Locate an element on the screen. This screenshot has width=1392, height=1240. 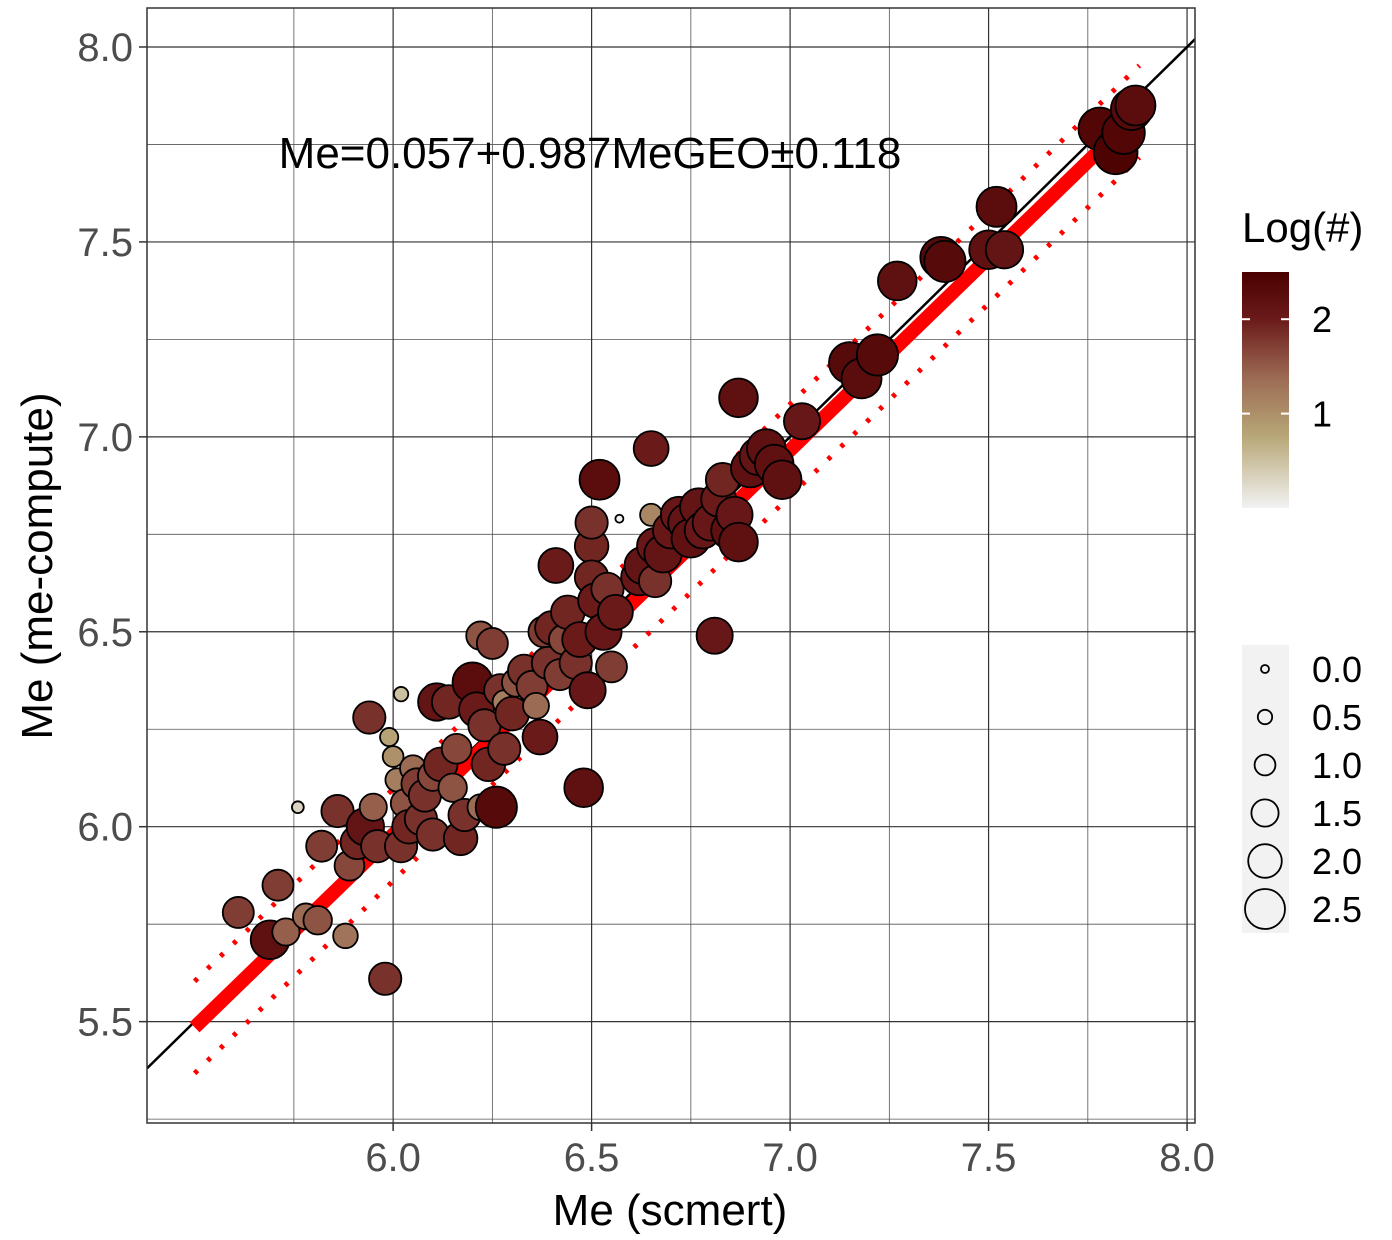
size-legend: 0.0 0.5 1.0 1.5 2.0 2.5 is located at coordinates (1302, 789).